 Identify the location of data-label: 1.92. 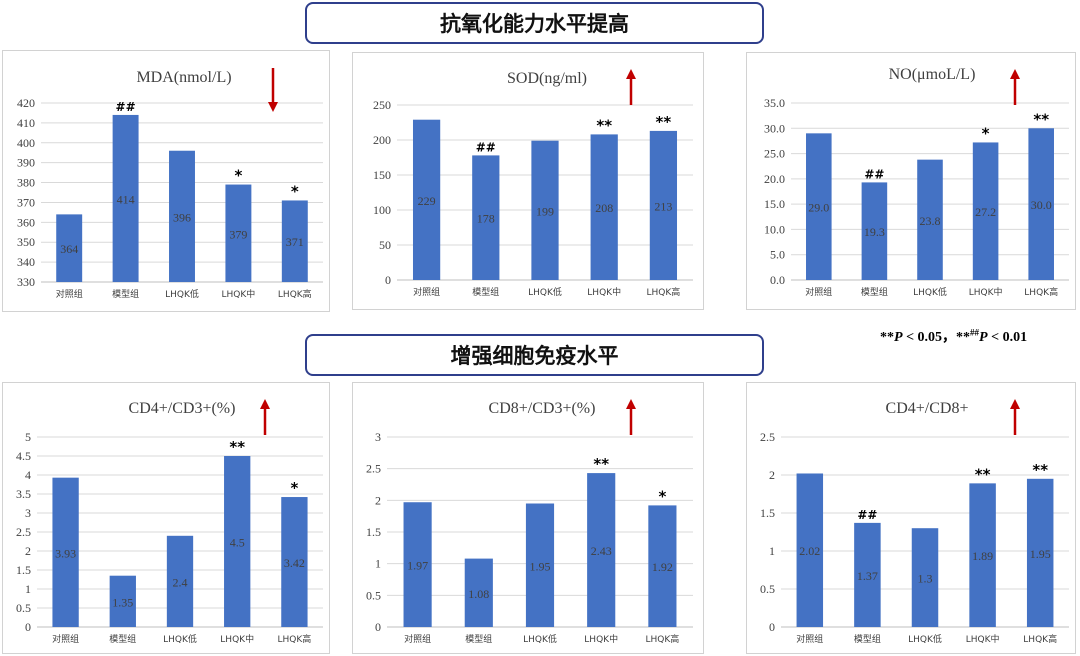
(662, 567).